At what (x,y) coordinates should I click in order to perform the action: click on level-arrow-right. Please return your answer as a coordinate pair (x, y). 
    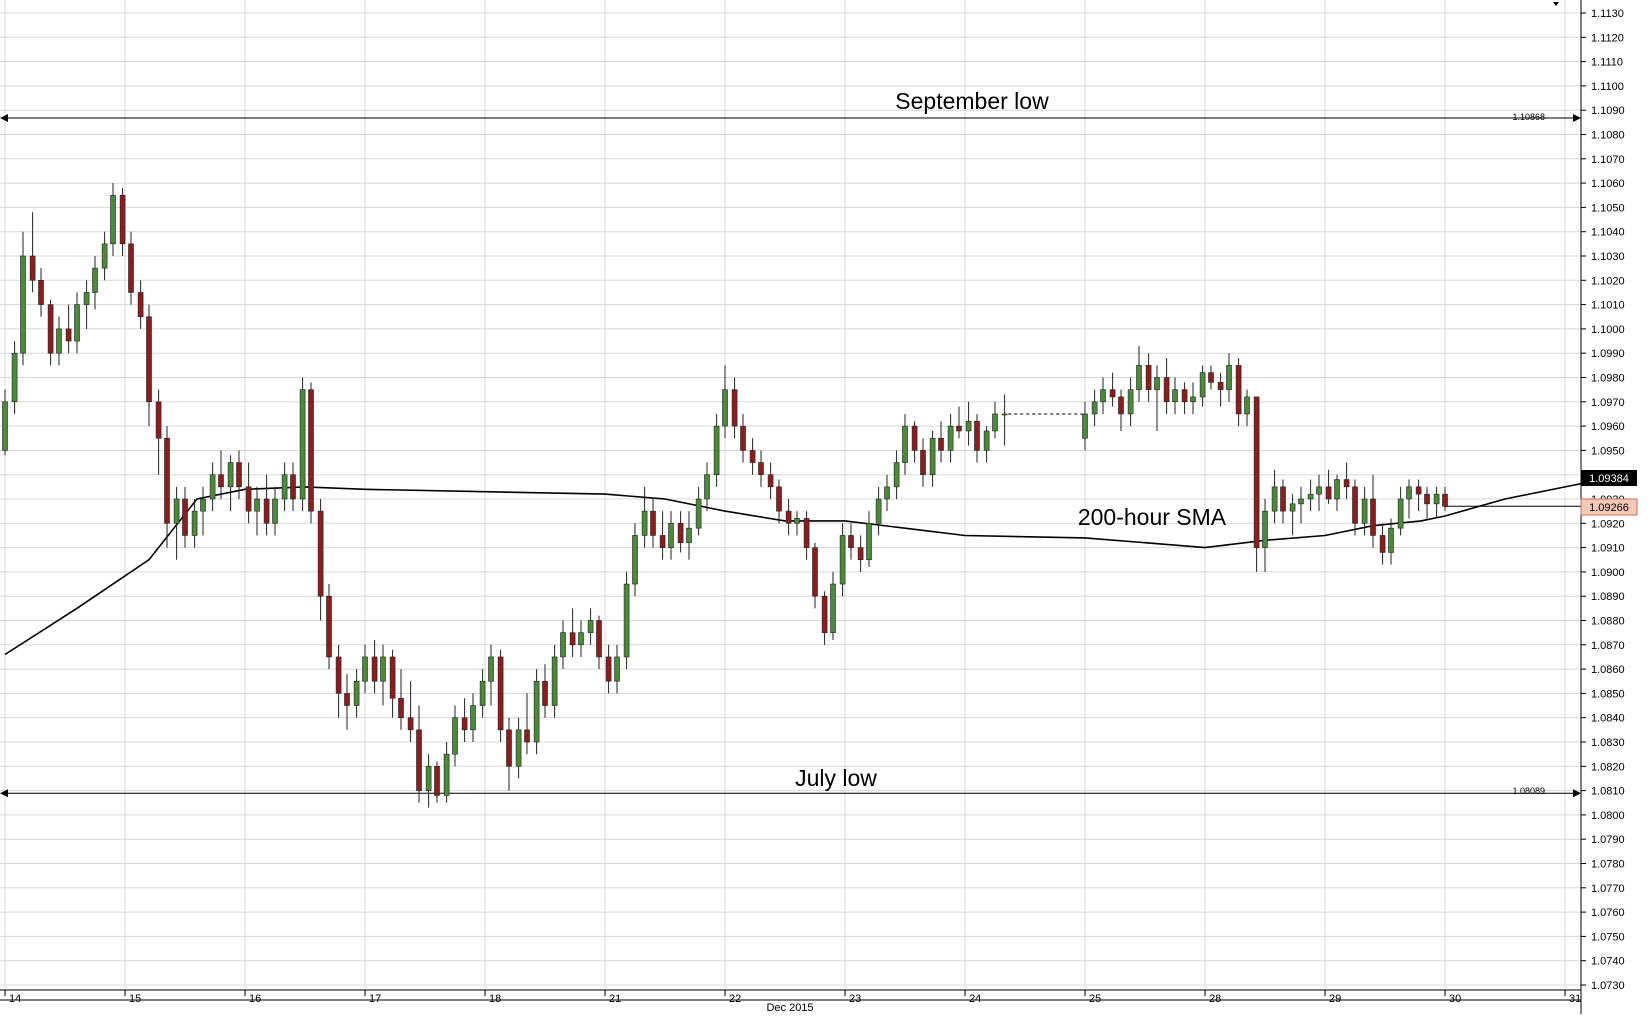
    Looking at the image, I should click on (1577, 793).